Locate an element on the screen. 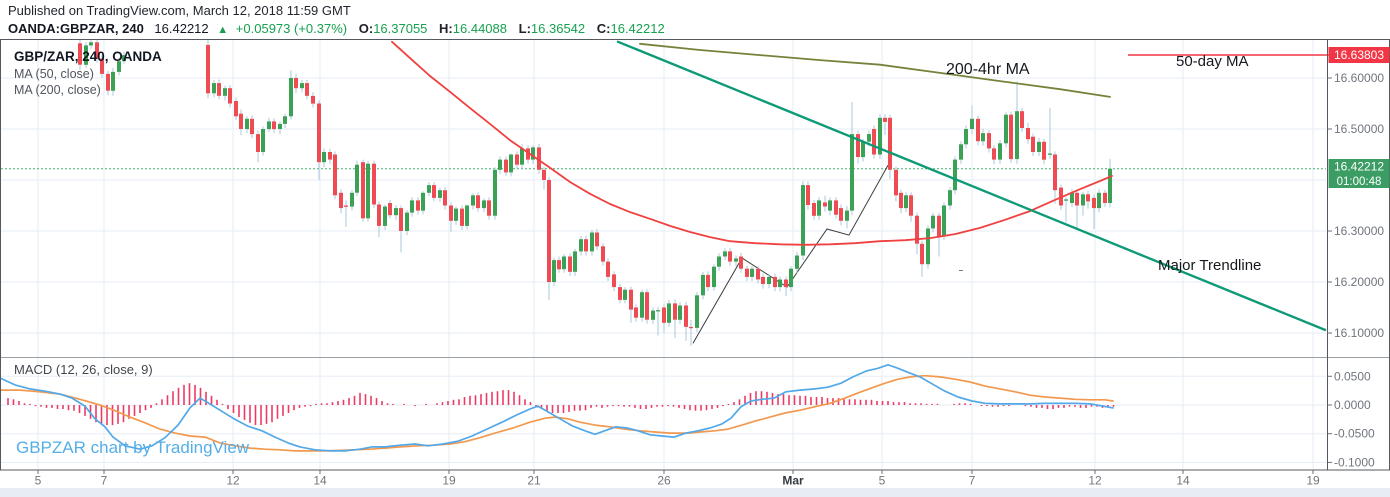 This screenshot has height=497, width=1390. countdown-badge: 01:00:48 is located at coordinates (1359, 181).